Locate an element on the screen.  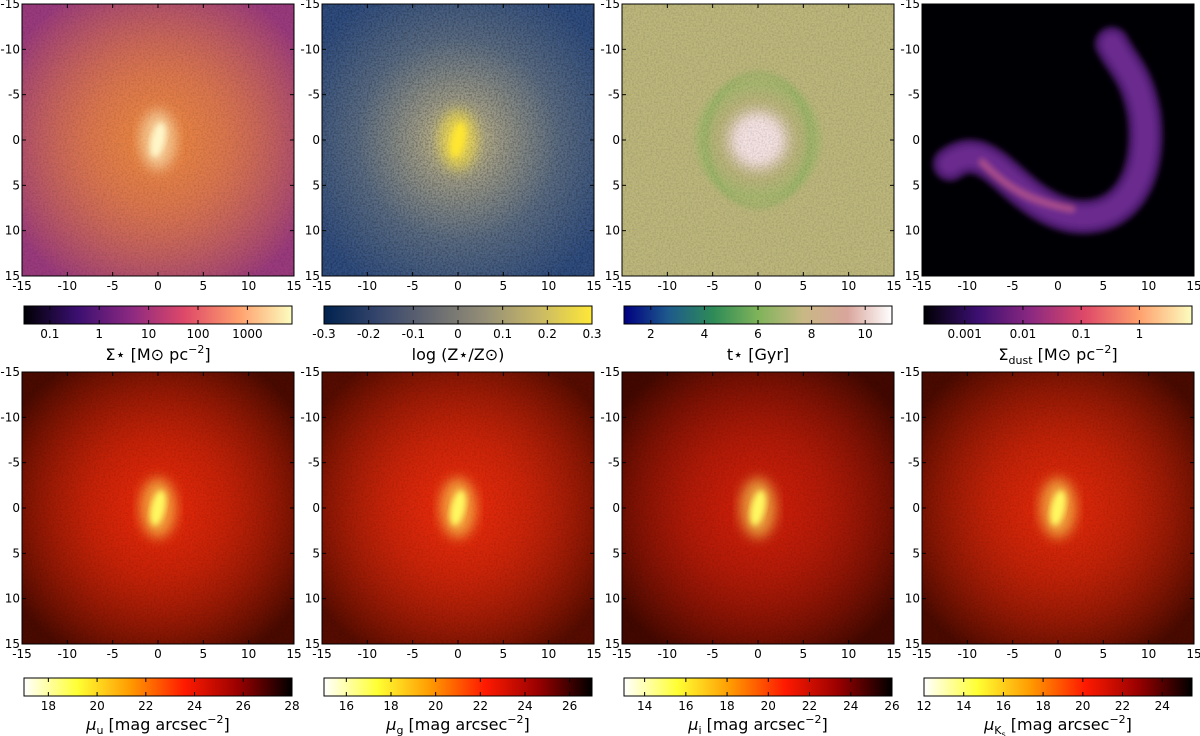
colorbar-tick-label: -0.1 is located at coordinates (413, 334).